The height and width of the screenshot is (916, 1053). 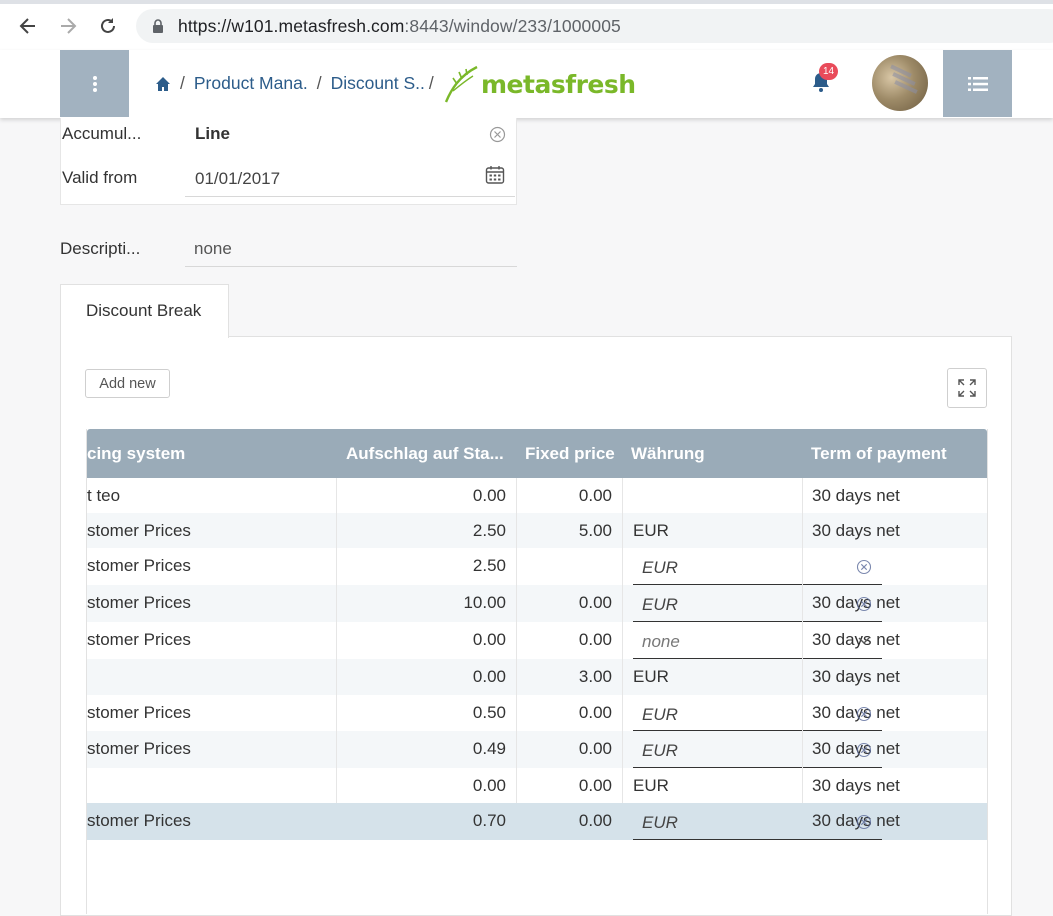 I want to click on leaf-logo-icon, so click(x=461, y=84).